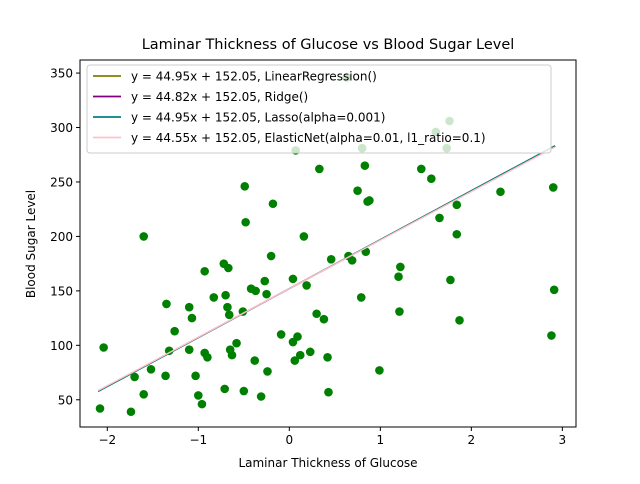 This screenshot has height=484, width=640. What do you see at coordinates (258, 118) in the screenshot?
I see `legend-label: y = 44.95x + 152.05, Lasso(alpha=0.001)` at bounding box center [258, 118].